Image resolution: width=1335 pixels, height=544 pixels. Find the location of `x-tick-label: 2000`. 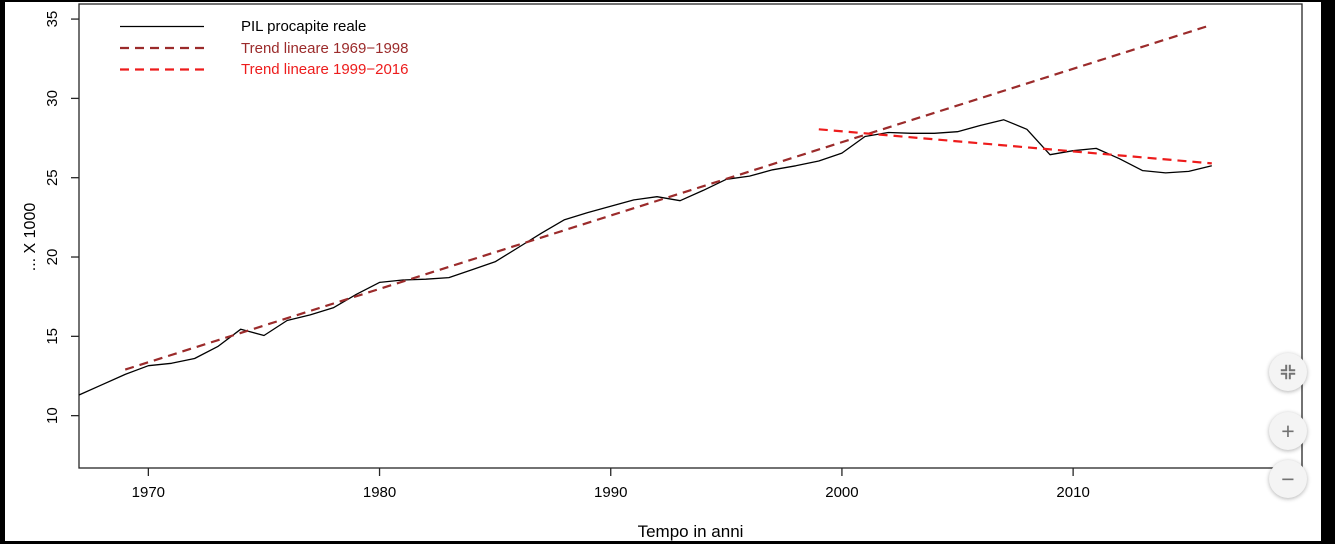

x-tick-label: 2000 is located at coordinates (841, 492).